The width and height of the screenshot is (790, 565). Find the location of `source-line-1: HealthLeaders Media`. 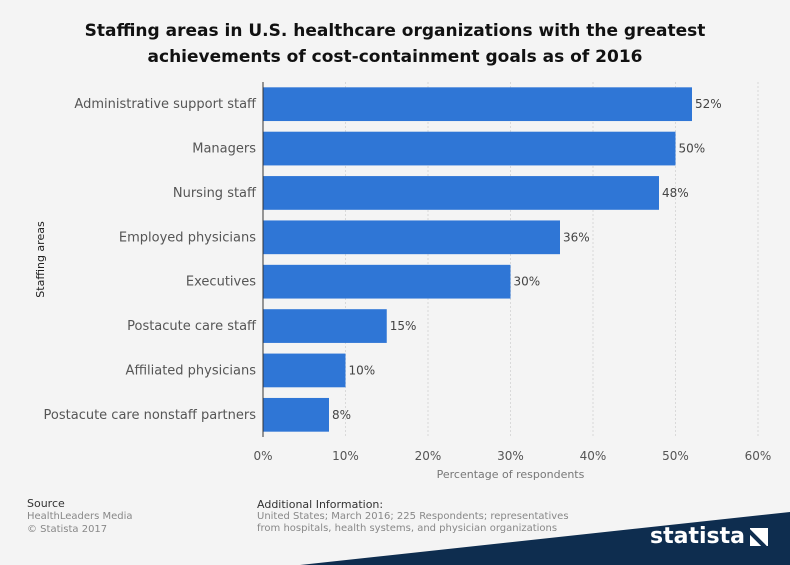

source-line-1: HealthLeaders Media is located at coordinates (80, 516).